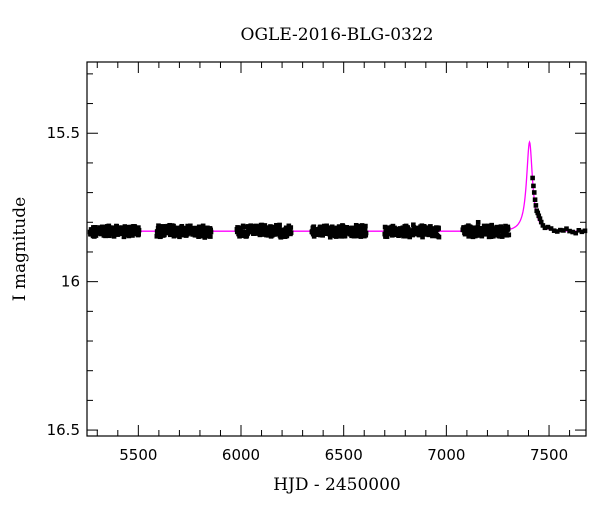 The image size is (600, 512). What do you see at coordinates (138, 455) in the screenshot?
I see `x-tick-label: 5500` at bounding box center [138, 455].